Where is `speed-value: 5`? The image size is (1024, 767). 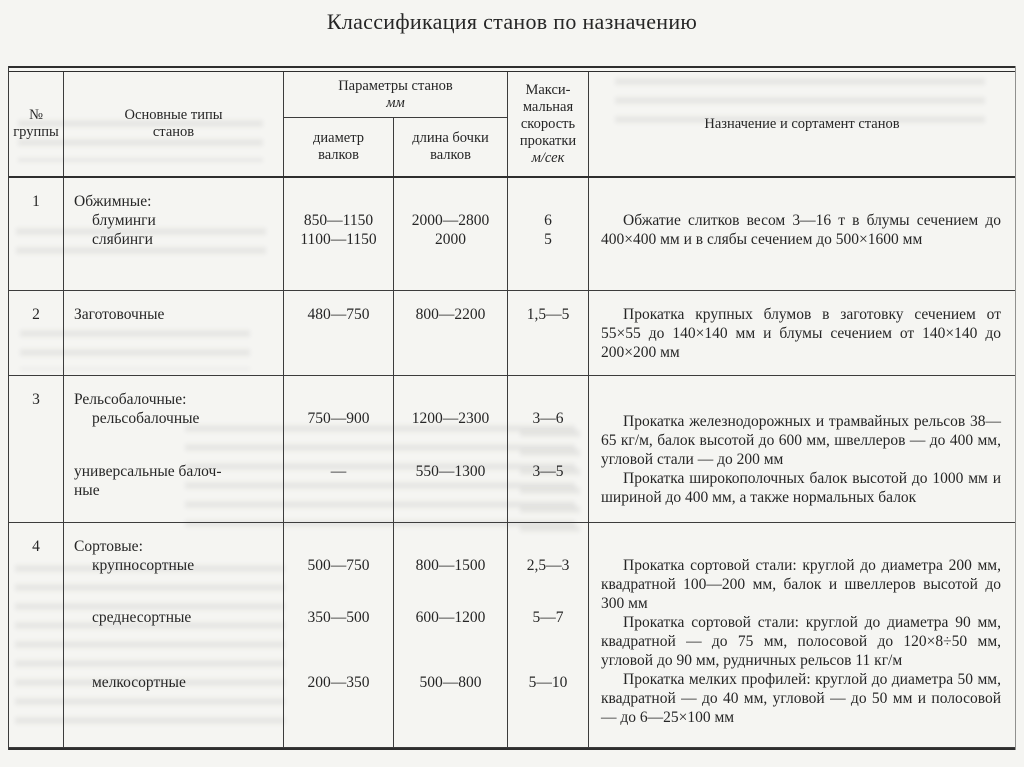 speed-value: 5 is located at coordinates (548, 239).